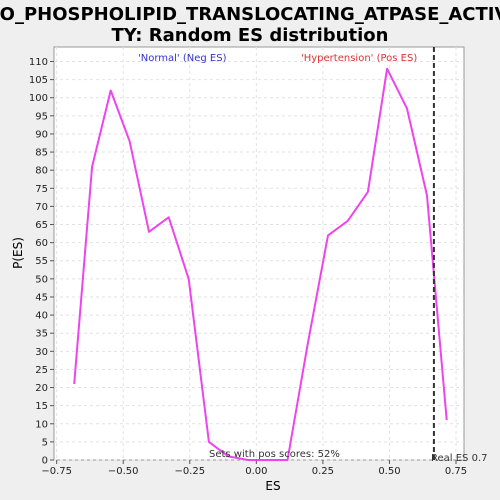  I want to click on y-tick-label: 50, so click(41, 279).